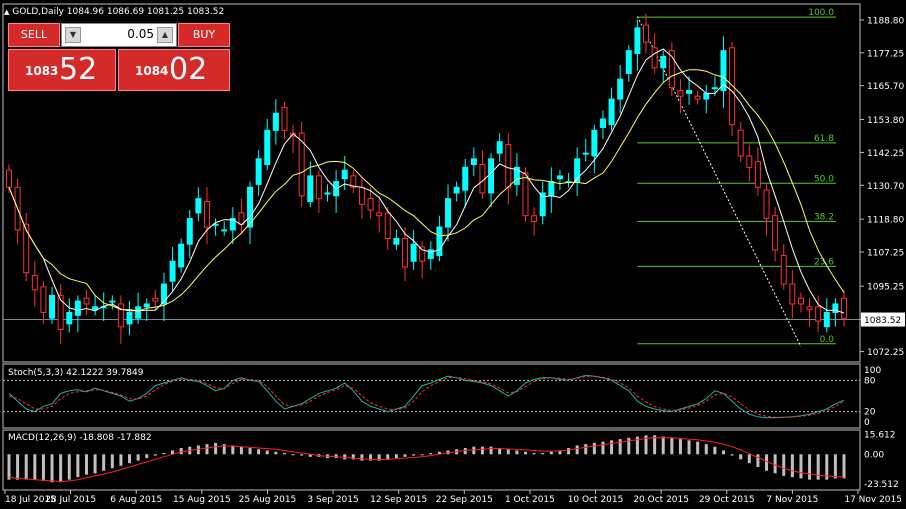 The width and height of the screenshot is (906, 509). Describe the element at coordinates (202, 500) in the screenshot. I see `x-tick-label: 15 Aug 2015` at that location.